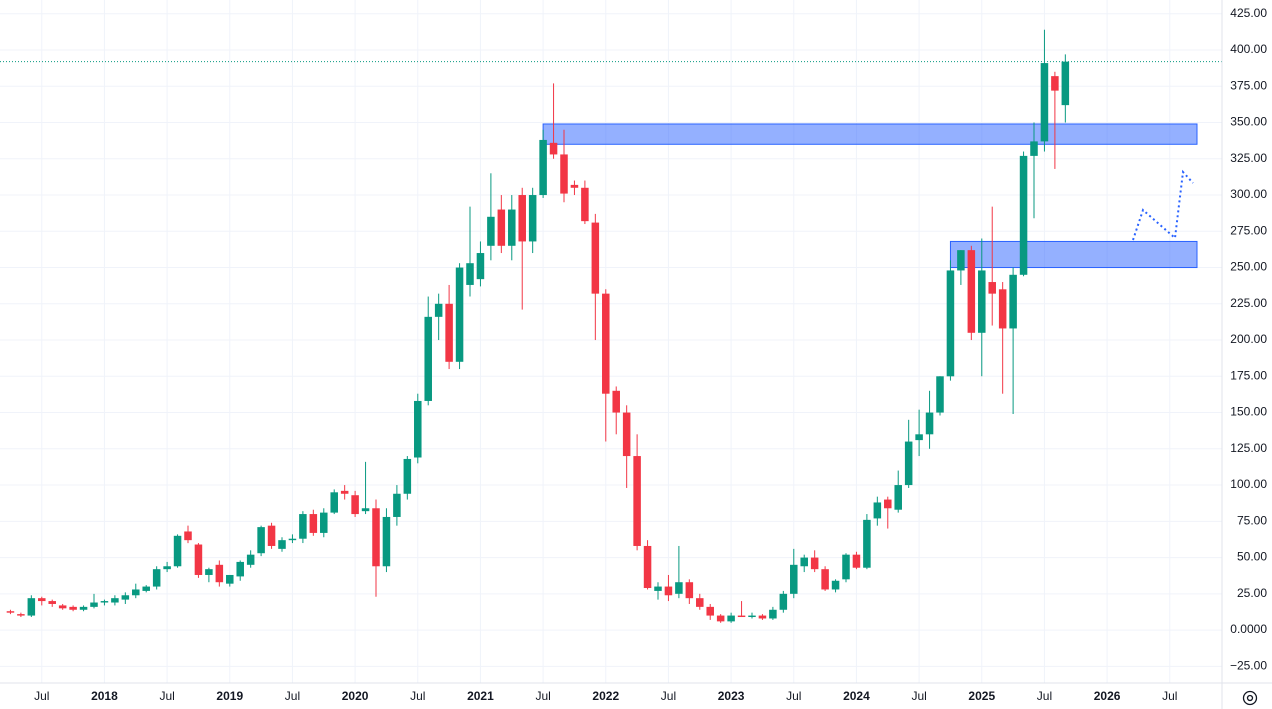 The height and width of the screenshot is (709, 1272). I want to click on y-tick-label: 75.00, so click(1252, 520).